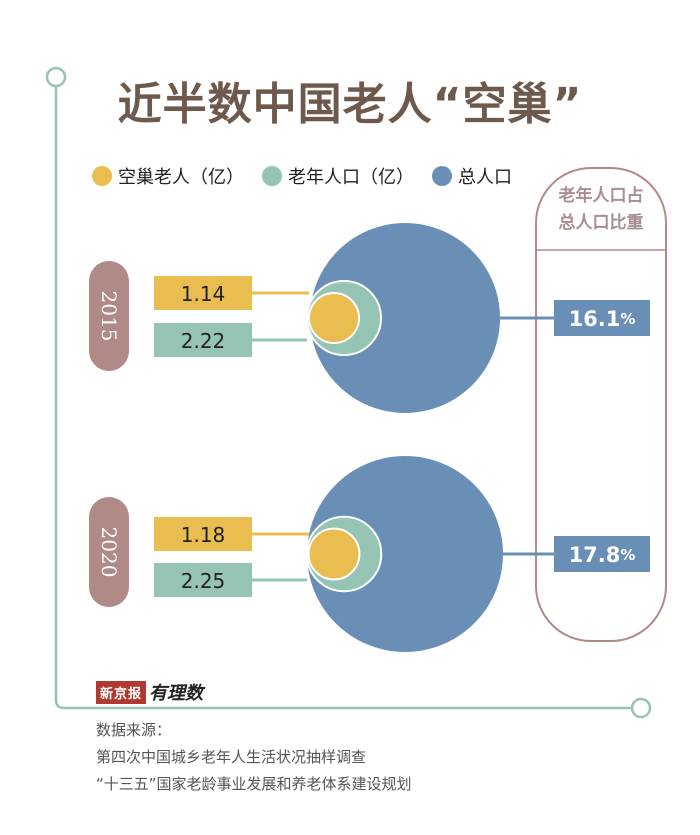  I want to click on ratio-unit-2020: %, so click(627, 555).